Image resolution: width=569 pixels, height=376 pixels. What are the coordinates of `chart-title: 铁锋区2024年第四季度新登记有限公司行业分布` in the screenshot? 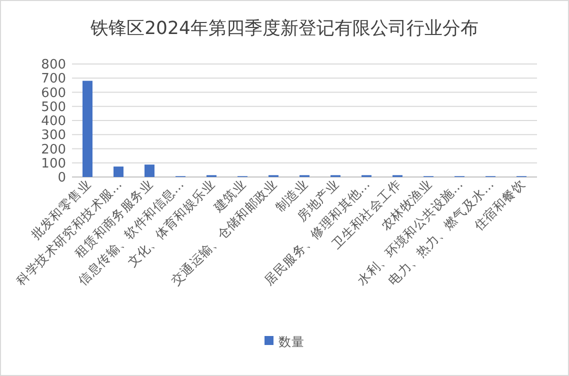 It's located at (284, 28).